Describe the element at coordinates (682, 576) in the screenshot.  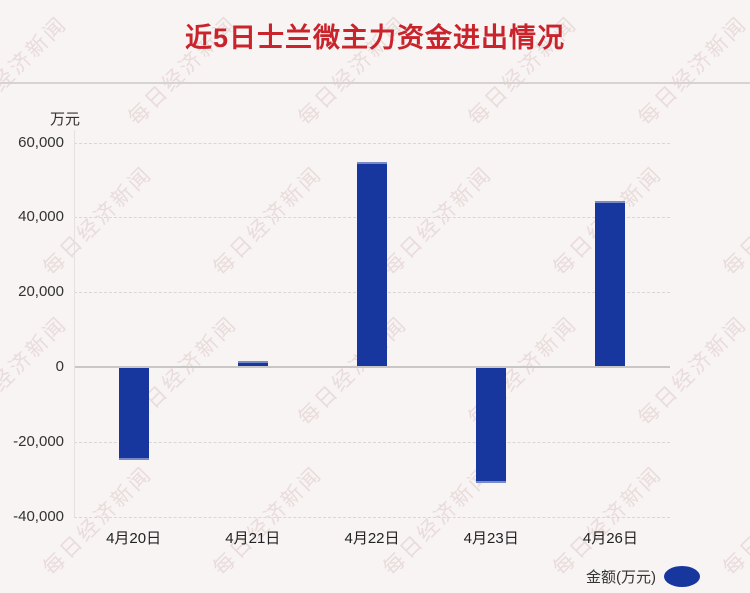
I see `legend-series-marker-icon` at that location.